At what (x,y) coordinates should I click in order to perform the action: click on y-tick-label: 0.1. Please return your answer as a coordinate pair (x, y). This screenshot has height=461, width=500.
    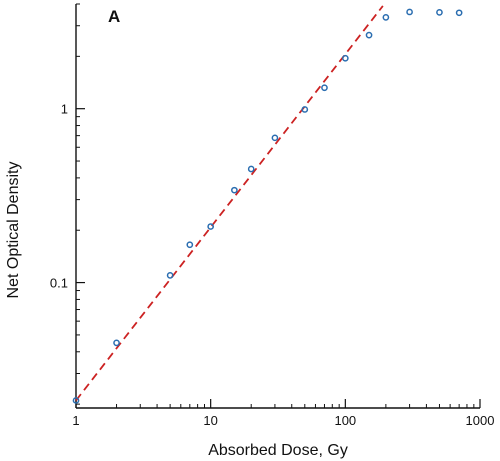
    Looking at the image, I should click on (59, 283).